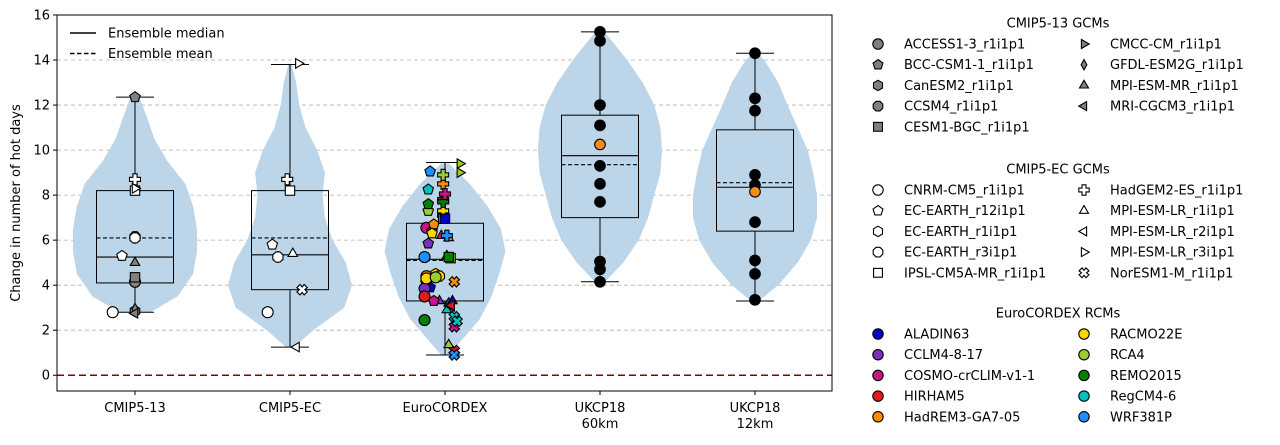 The width and height of the screenshot is (1280, 445). What do you see at coordinates (1177, 65) in the screenshot?
I see `legend-item-label: GFDL-ESM2G_r1i1p1` at bounding box center [1177, 65].